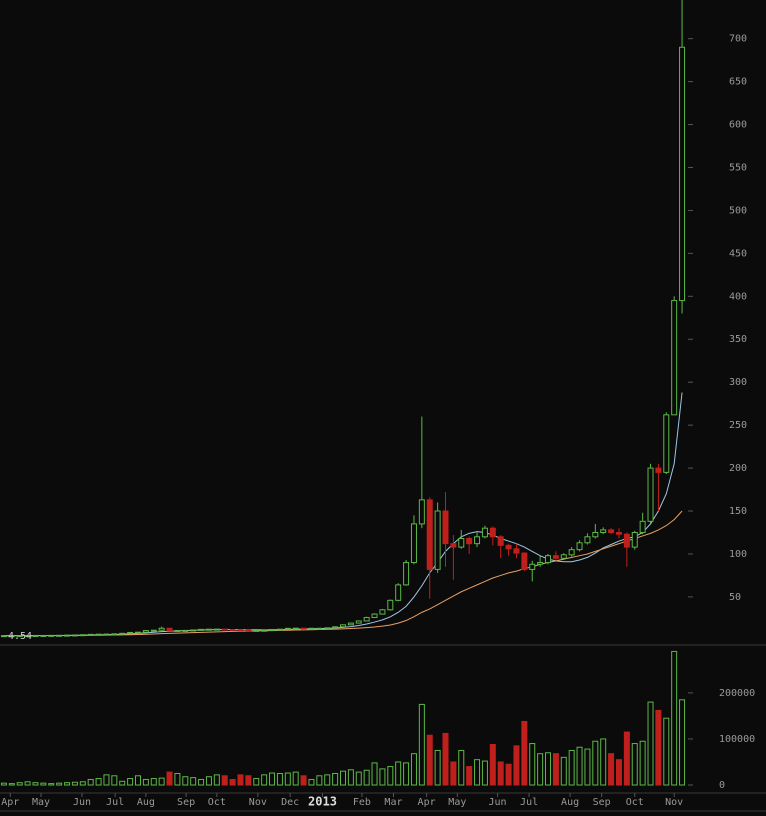 This screenshot has width=766, height=816. Describe the element at coordinates (738, 253) in the screenshot. I see `y-tick-label: 450` at that location.